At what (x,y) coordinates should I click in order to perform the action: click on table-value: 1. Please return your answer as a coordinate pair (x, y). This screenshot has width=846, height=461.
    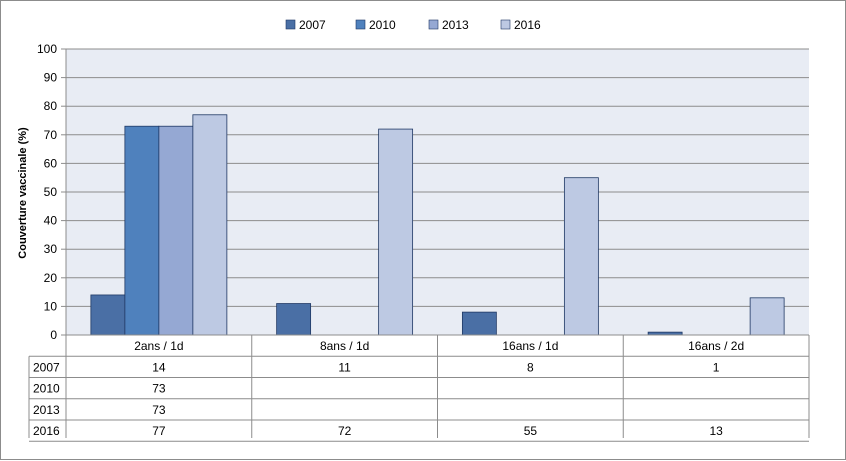
    Looking at the image, I should click on (716, 367).